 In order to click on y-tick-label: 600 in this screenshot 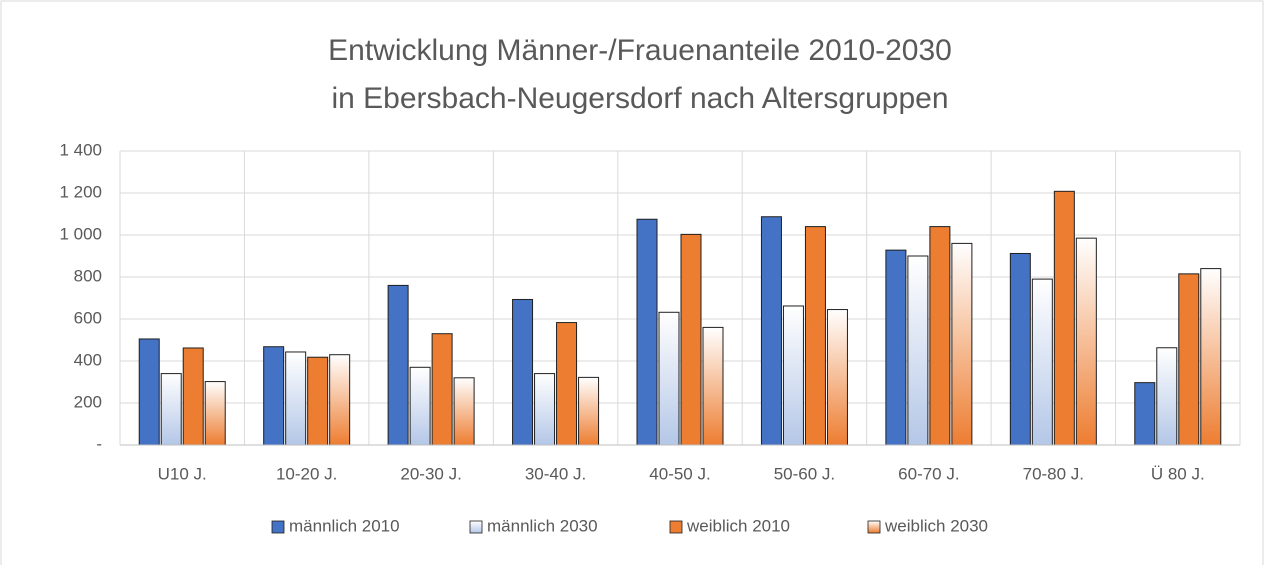, I will do `click(88, 317)`.